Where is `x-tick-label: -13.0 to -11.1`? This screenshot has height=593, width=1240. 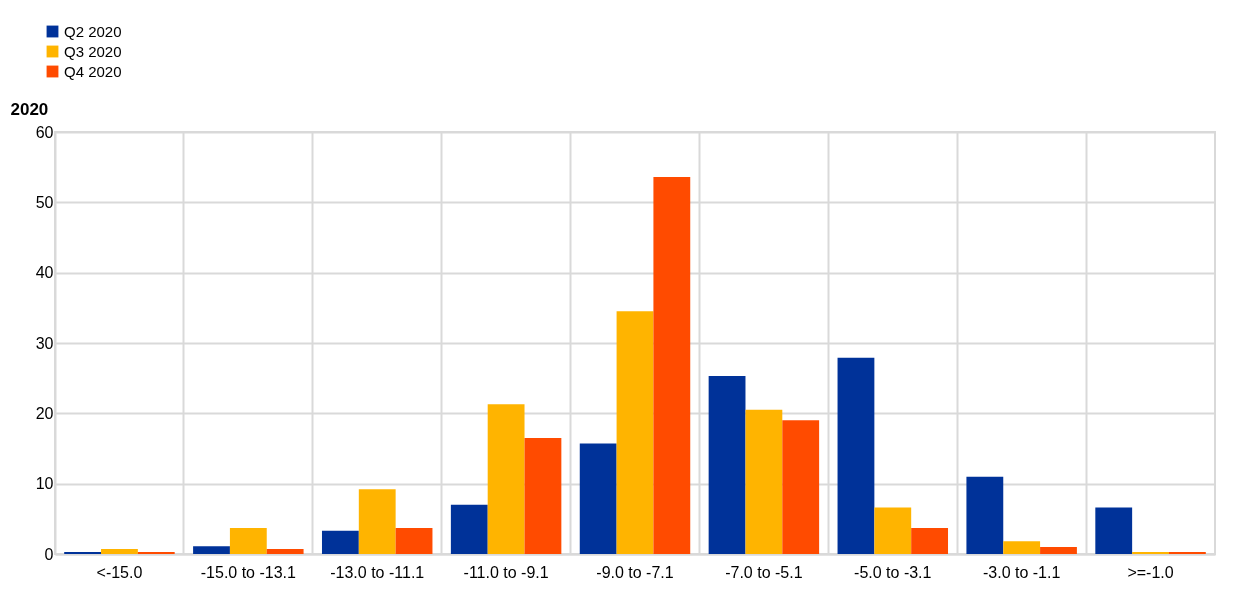 x-tick-label: -13.0 to -11.1 is located at coordinates (377, 572).